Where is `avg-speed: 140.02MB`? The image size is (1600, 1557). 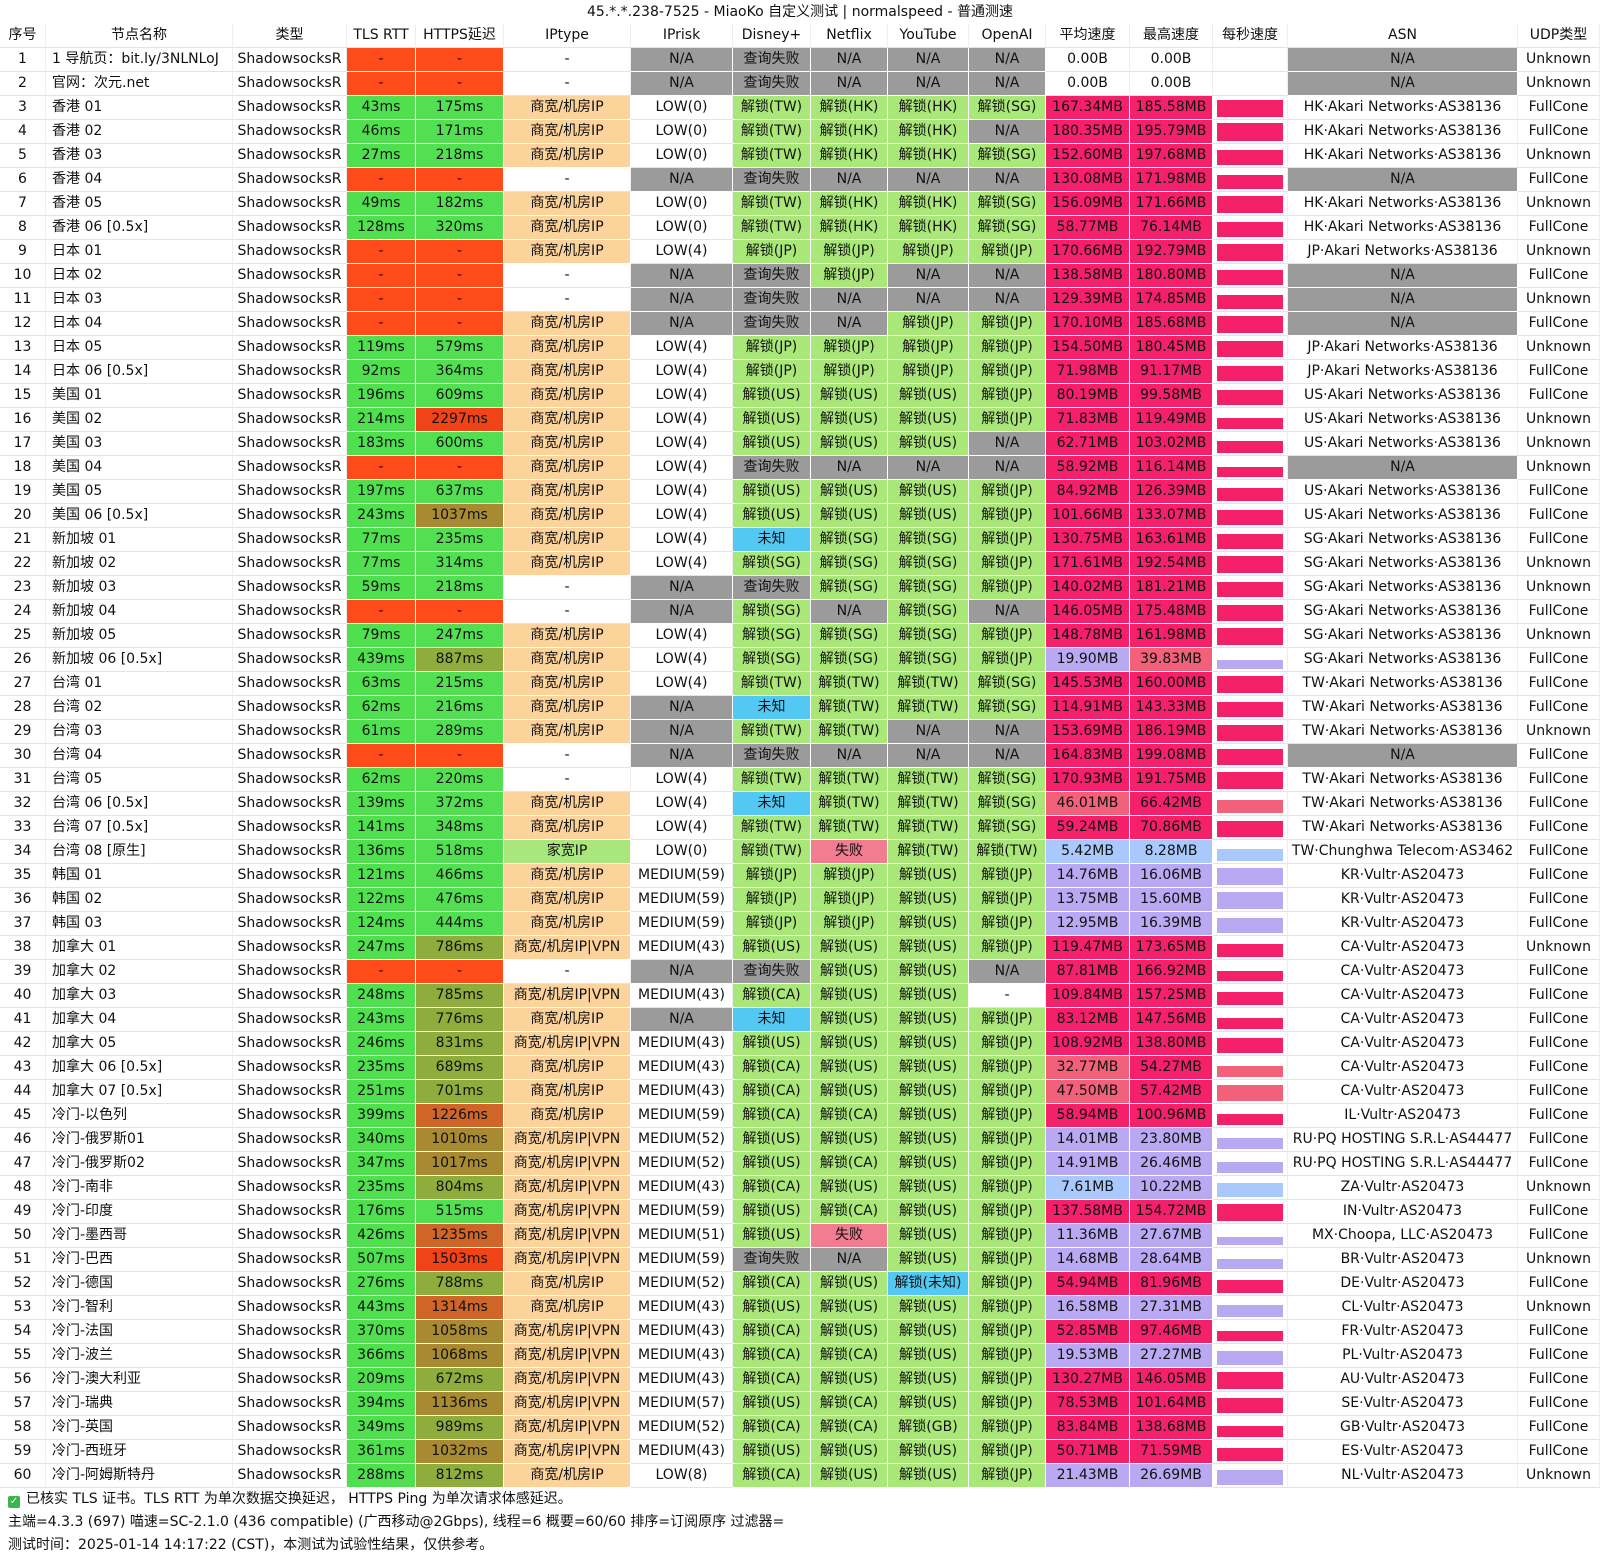
avg-speed: 140.02MB is located at coordinates (1088, 588).